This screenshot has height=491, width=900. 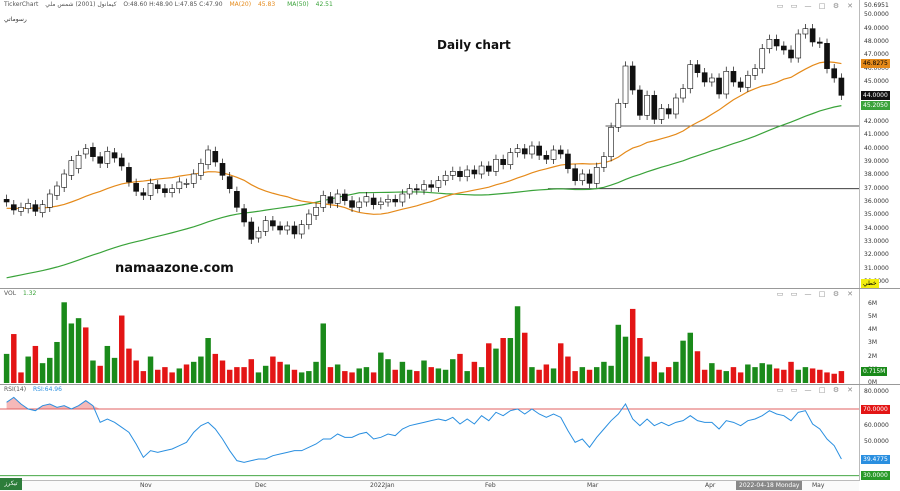 I want to click on time-tick-label: Mar, so click(x=593, y=485).